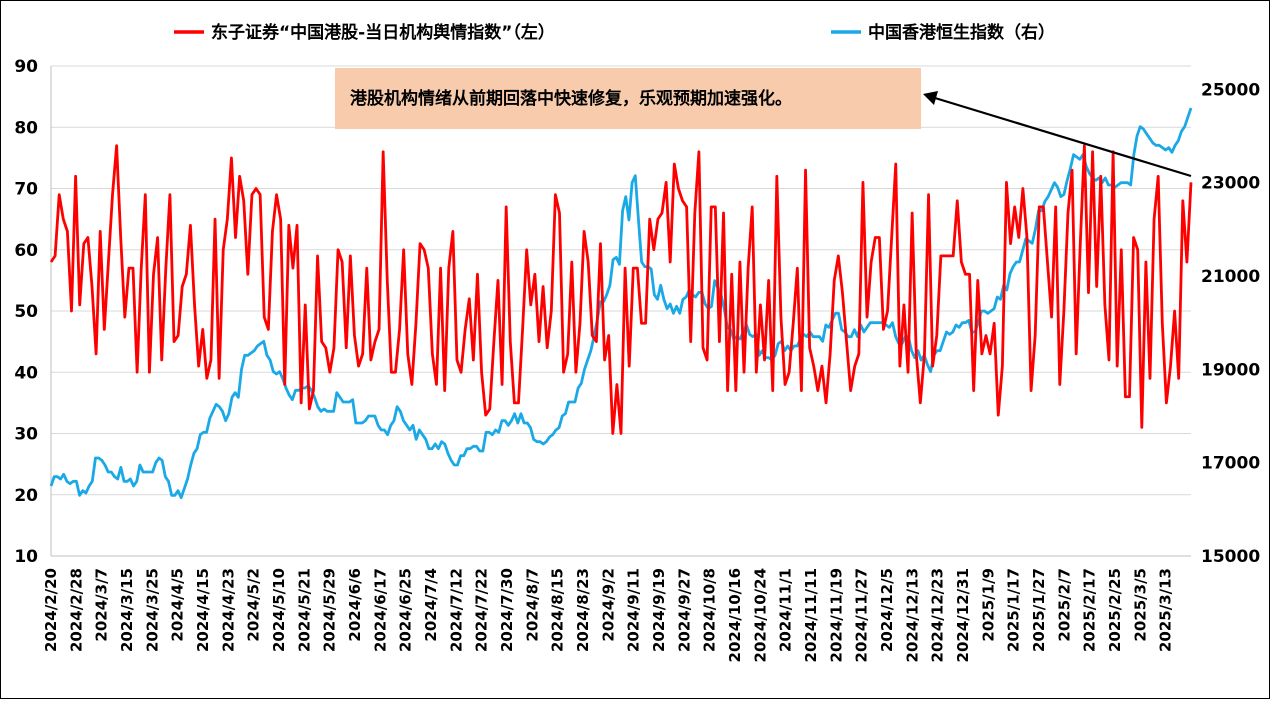  Describe the element at coordinates (1230, 464) in the screenshot. I see `right-y-tick-label: 17000` at that location.